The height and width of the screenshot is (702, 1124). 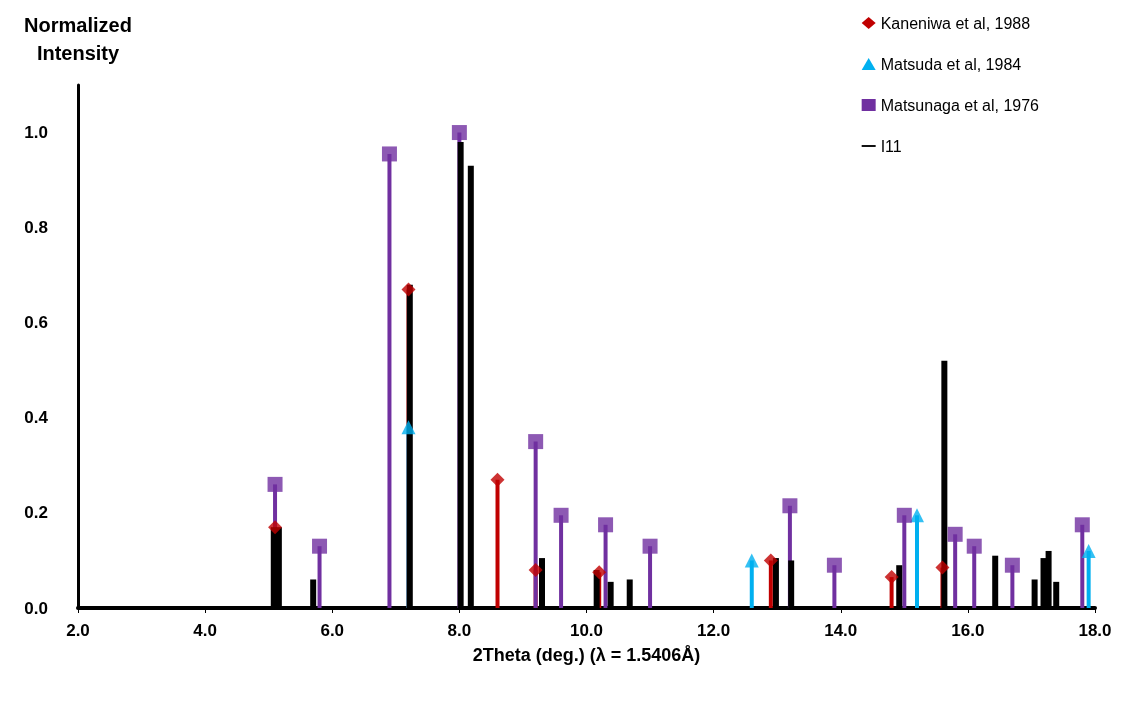 I want to click on legend-label: Matsunaga et al, 1976, so click(x=960, y=105).